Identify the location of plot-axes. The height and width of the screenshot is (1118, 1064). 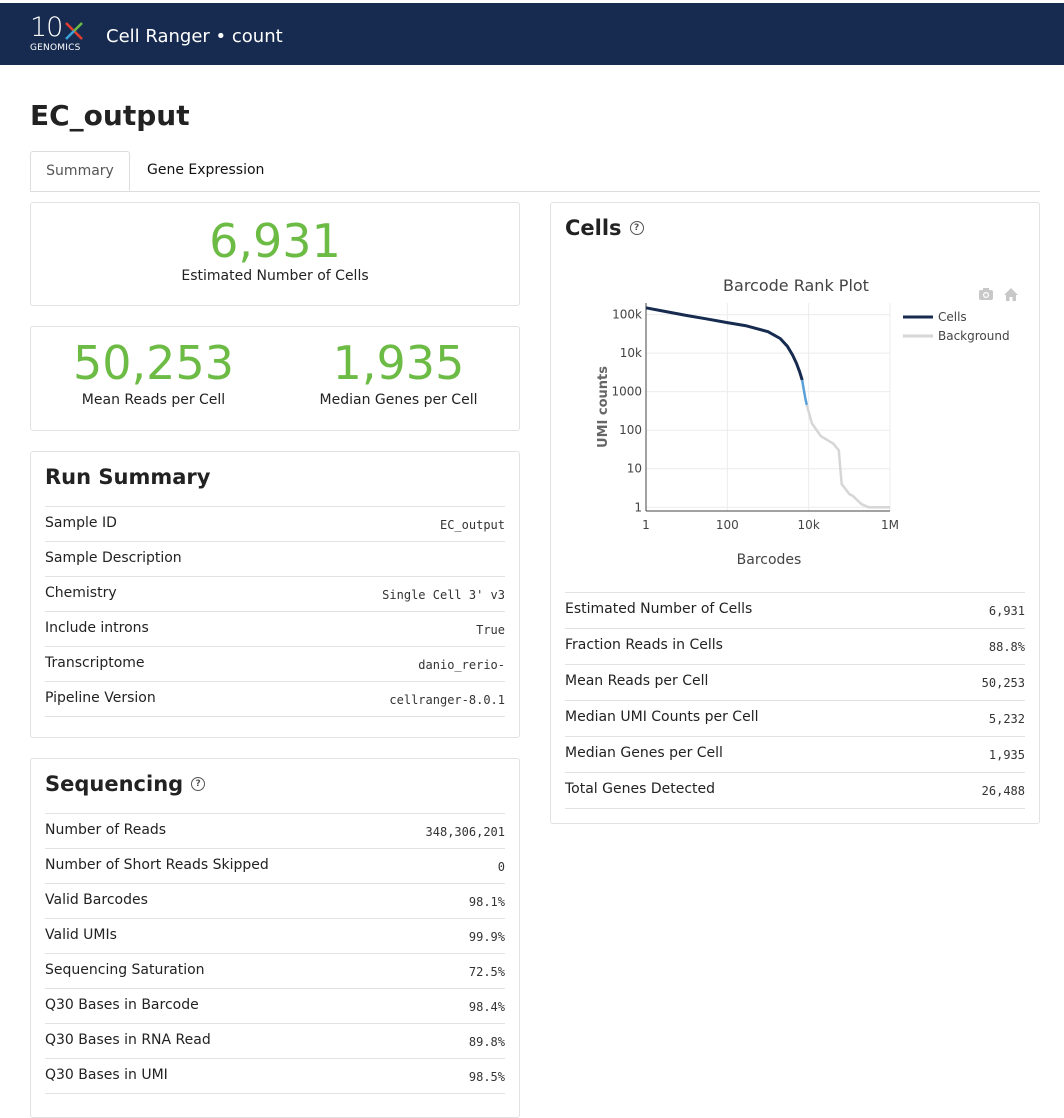
(767, 407).